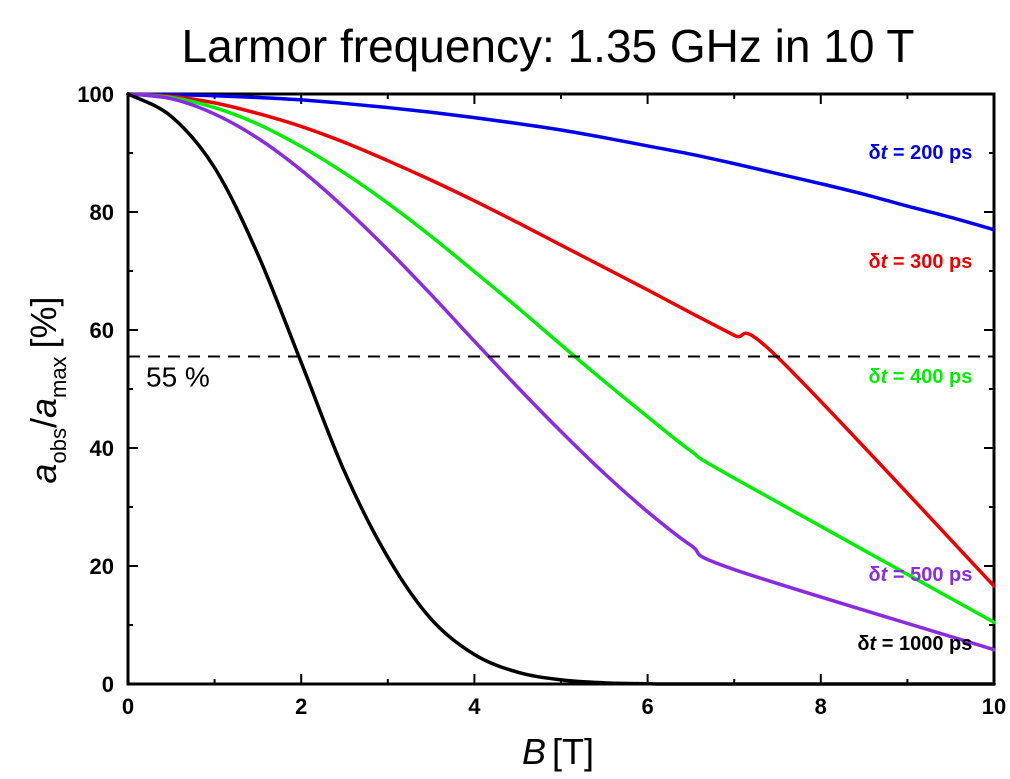 This screenshot has height=779, width=1010. I want to click on y-tick-label: 0, so click(108, 684).